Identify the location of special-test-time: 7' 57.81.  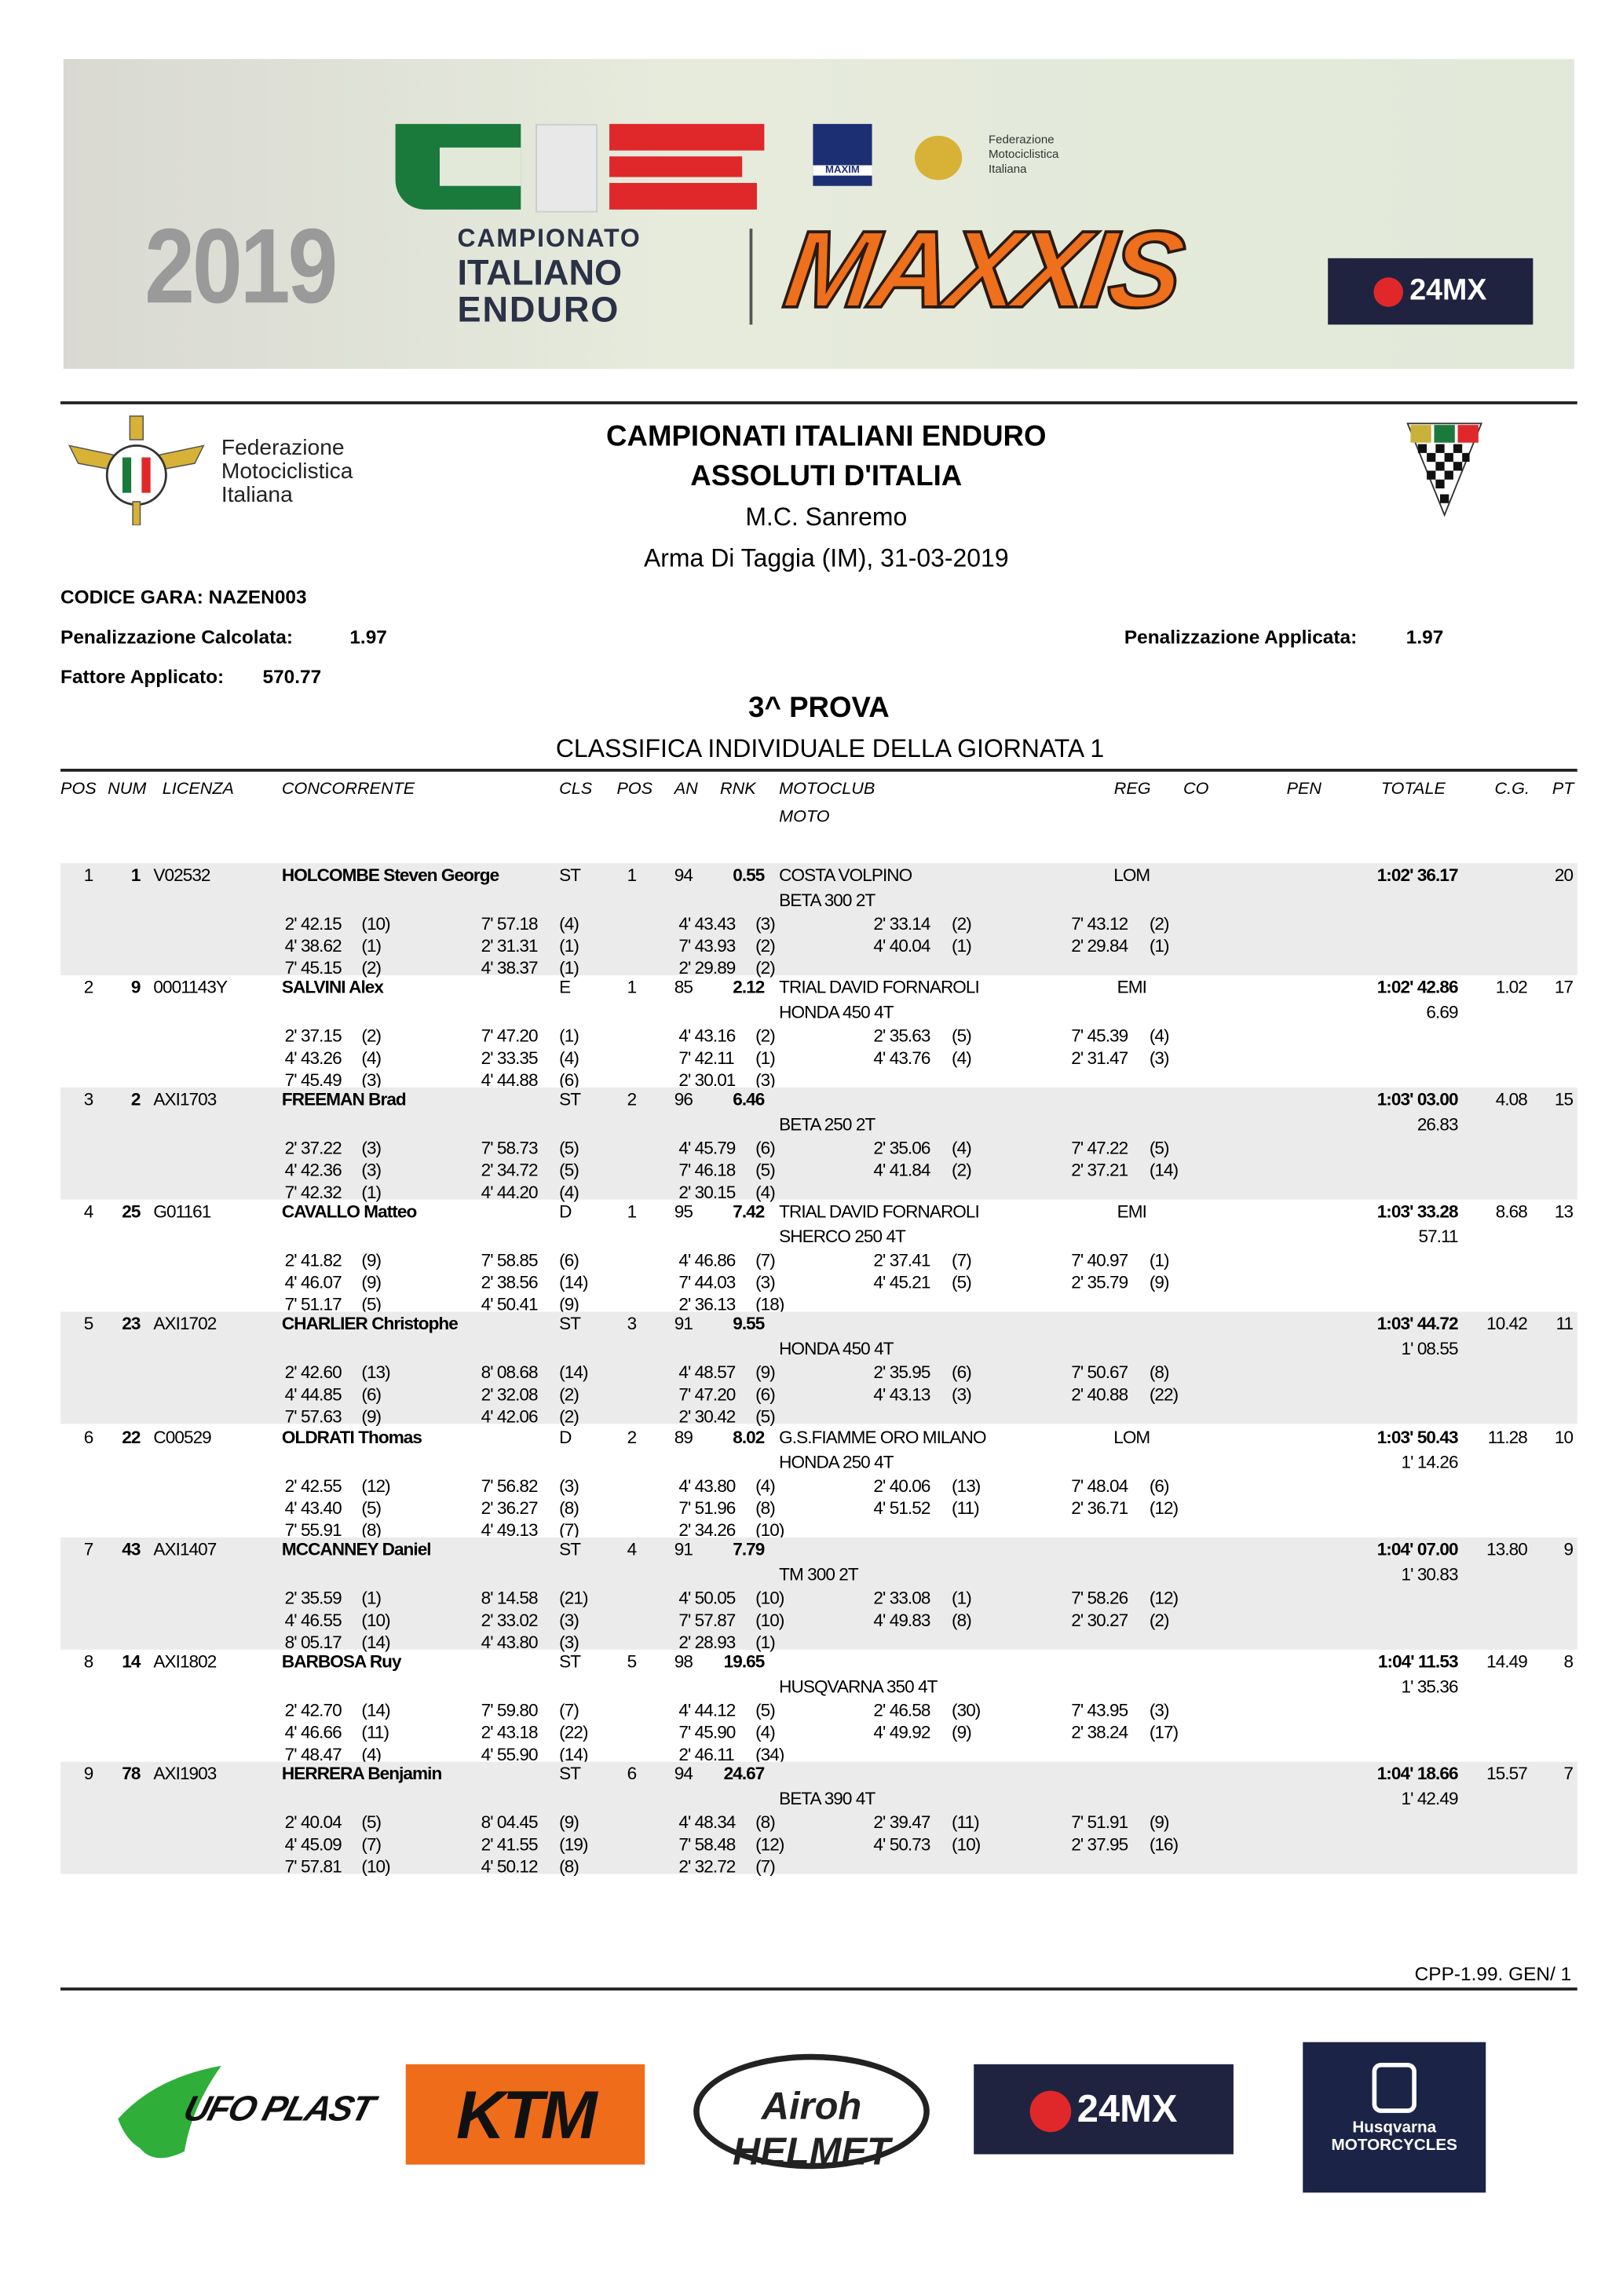
(313, 1866).